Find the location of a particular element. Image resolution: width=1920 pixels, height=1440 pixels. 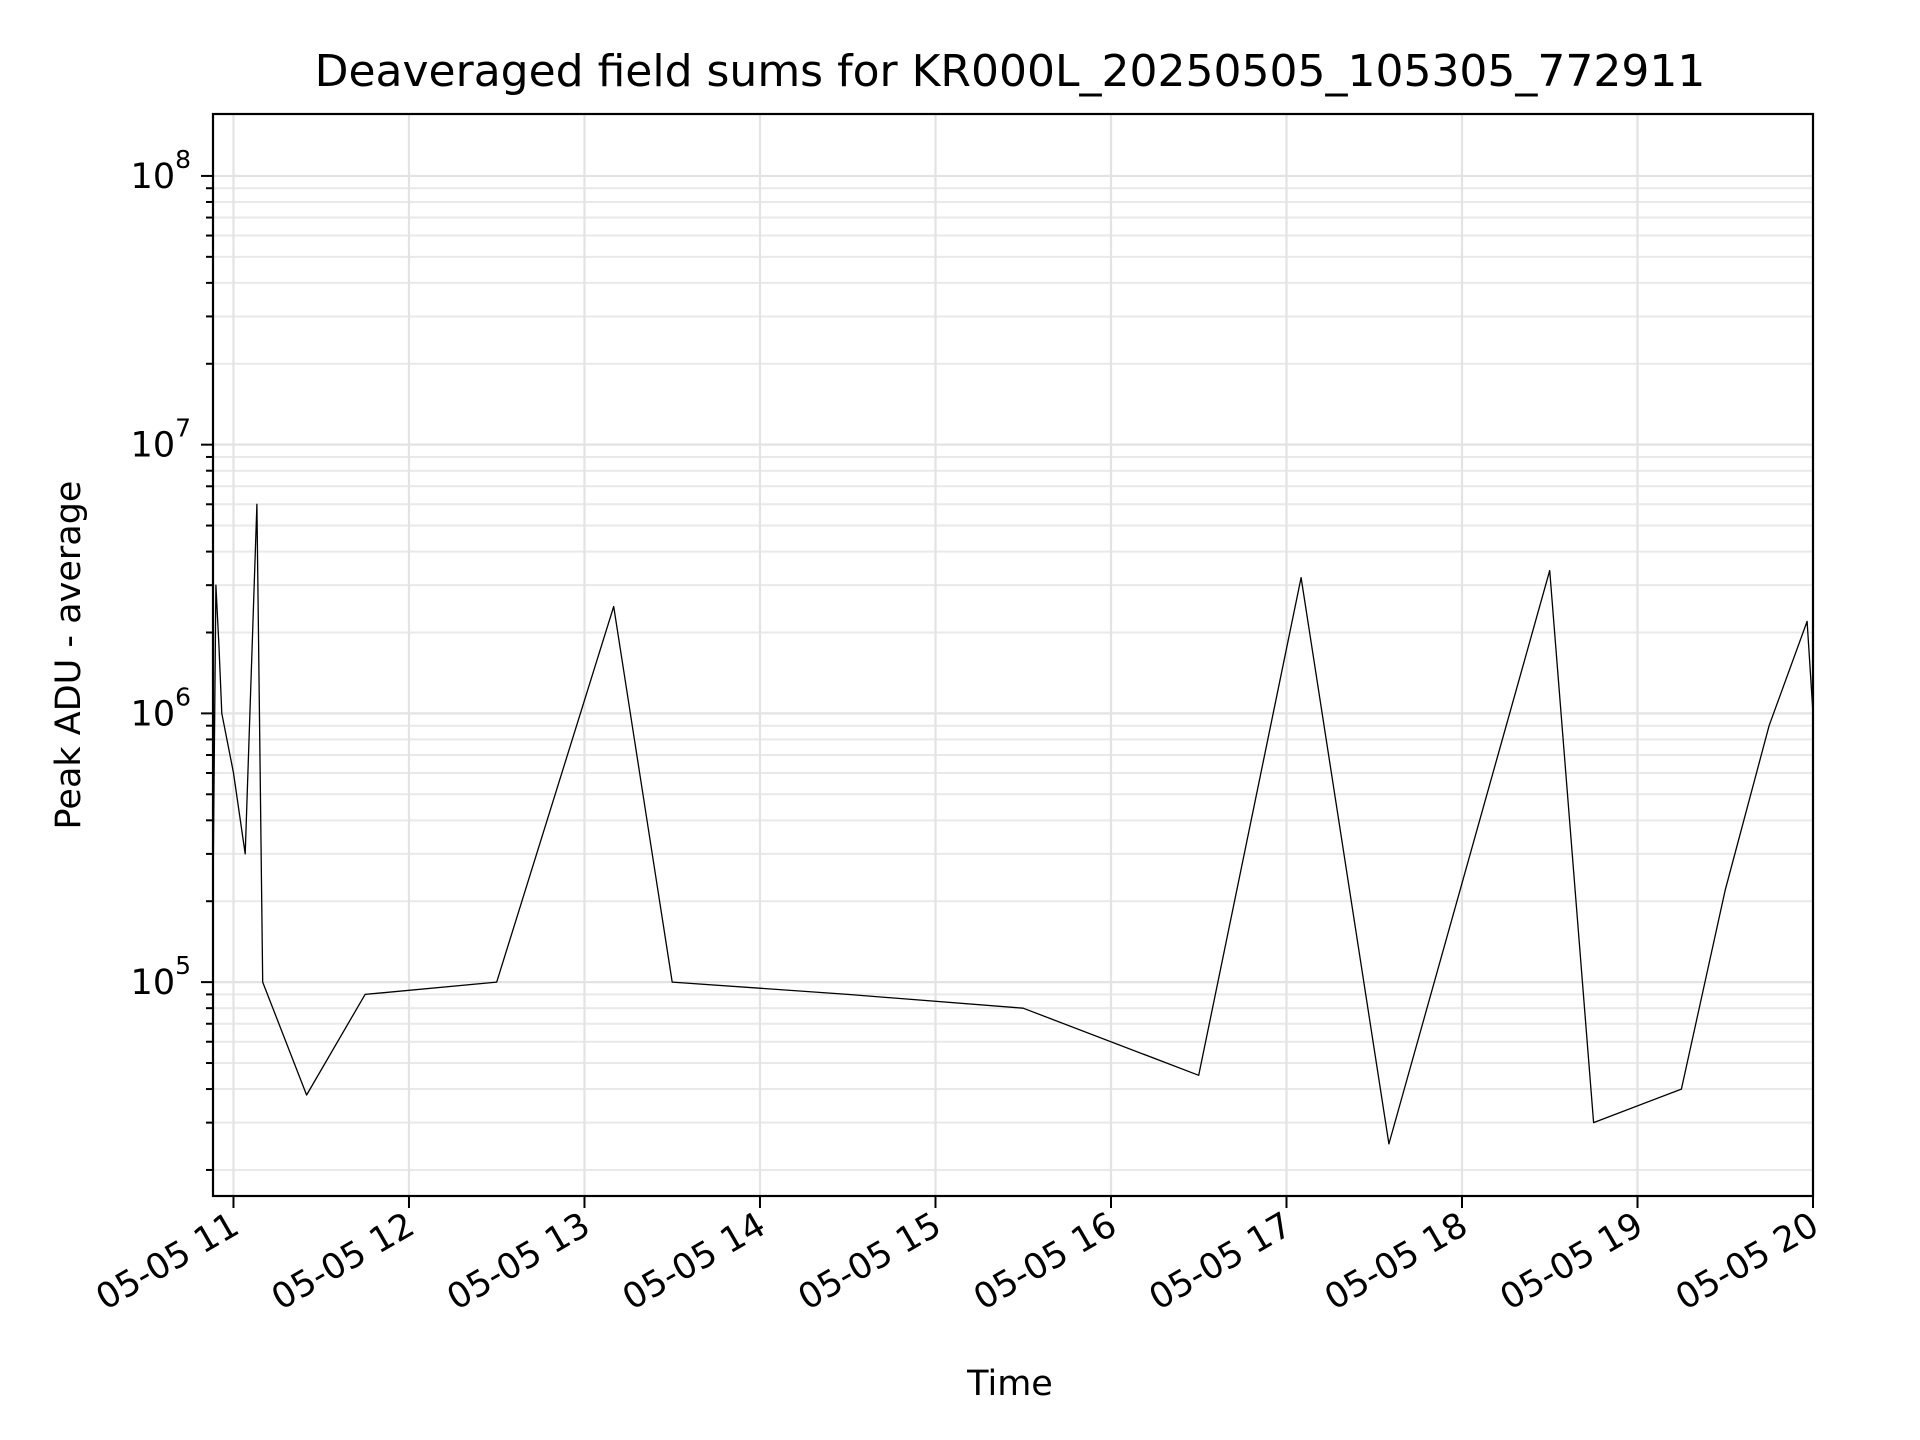

y-axis: 10⁵ 10⁶ 10⁷ 10⁸ is located at coordinates (172, 658).